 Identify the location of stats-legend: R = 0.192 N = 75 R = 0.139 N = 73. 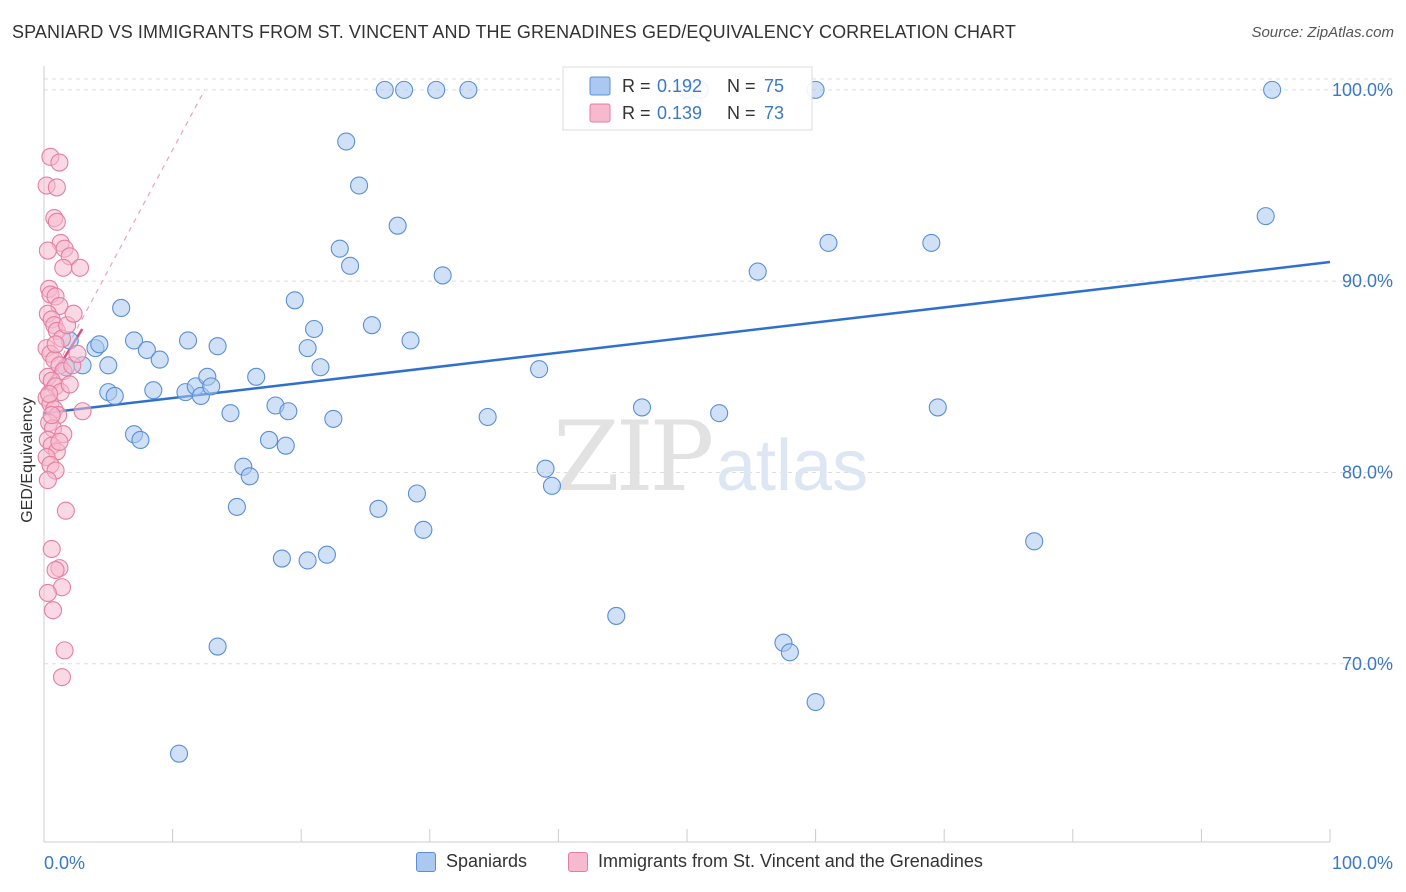
(687, 98).